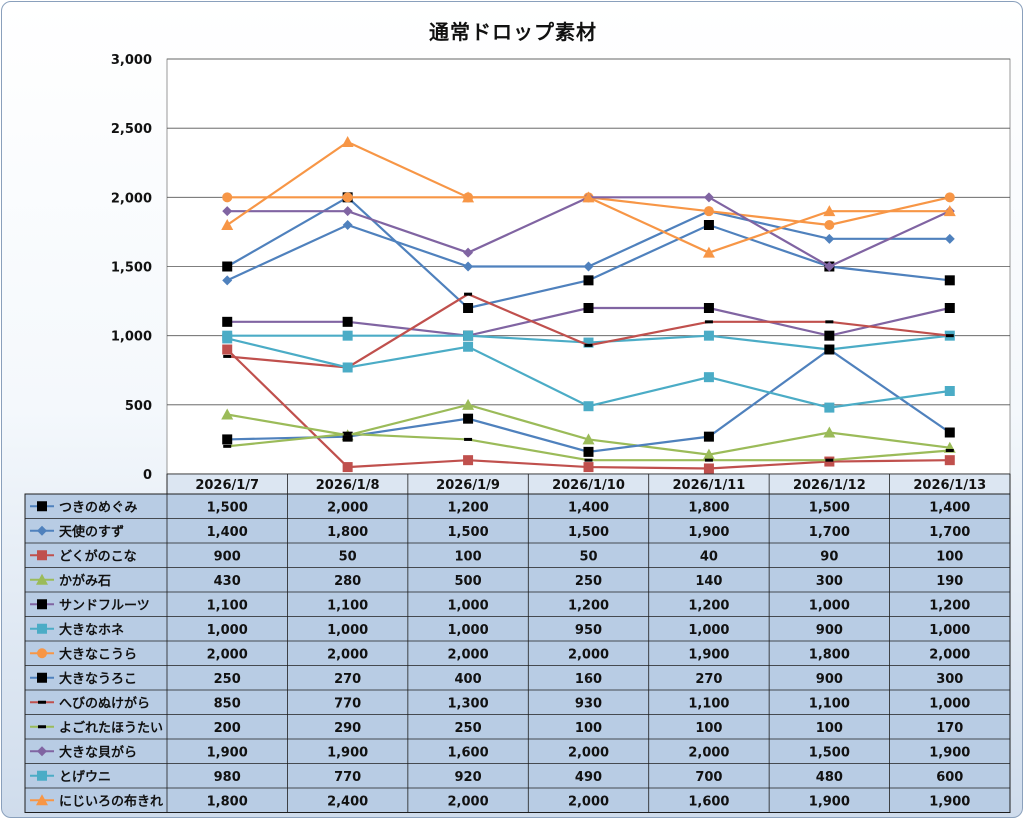  What do you see at coordinates (98, 679) in the screenshot?
I see `legend-series-name: 大きなうろこ` at bounding box center [98, 679].